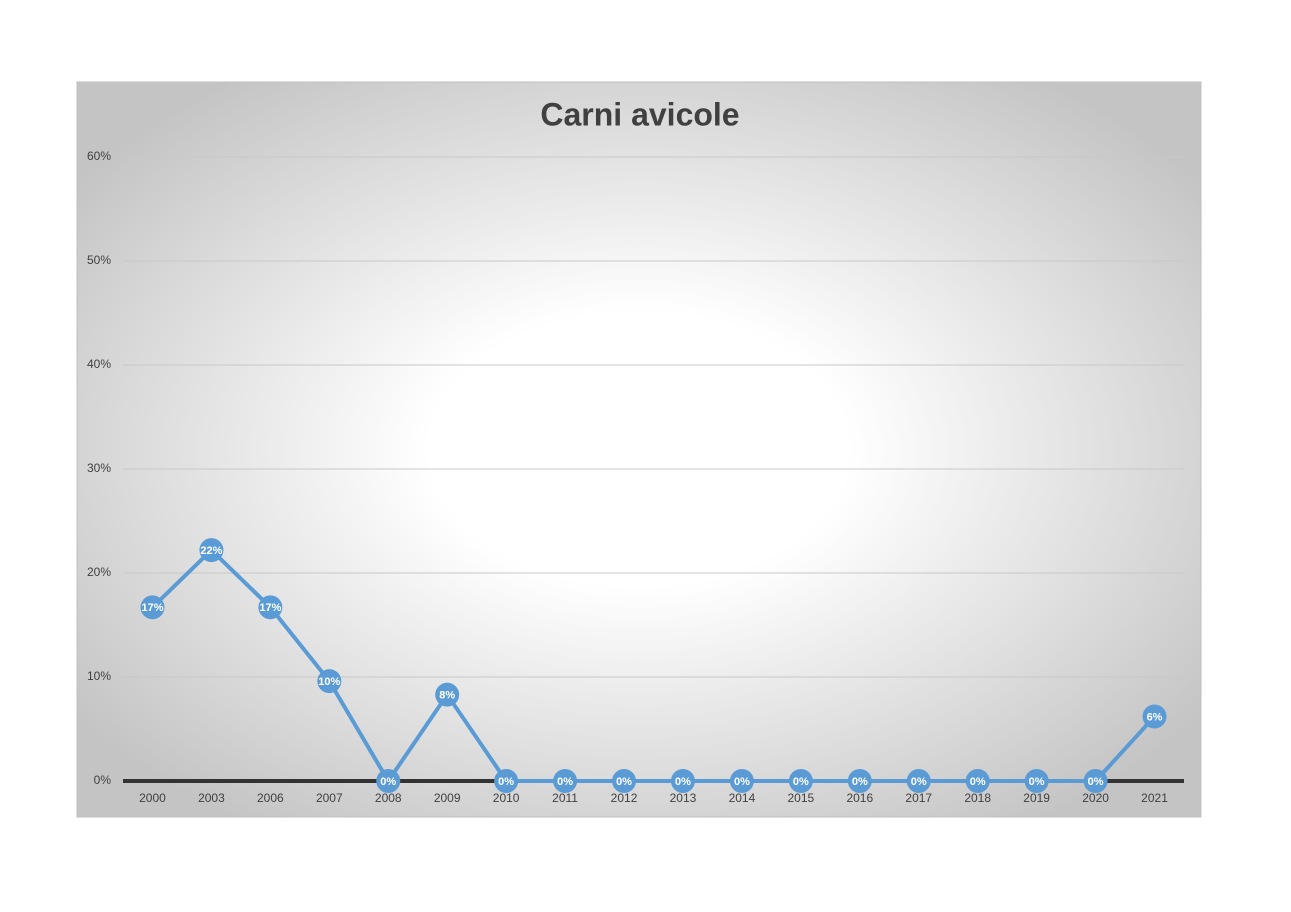 This screenshot has height=912, width=1291. What do you see at coordinates (388, 798) in the screenshot?
I see `x-tick-label: 2008` at bounding box center [388, 798].